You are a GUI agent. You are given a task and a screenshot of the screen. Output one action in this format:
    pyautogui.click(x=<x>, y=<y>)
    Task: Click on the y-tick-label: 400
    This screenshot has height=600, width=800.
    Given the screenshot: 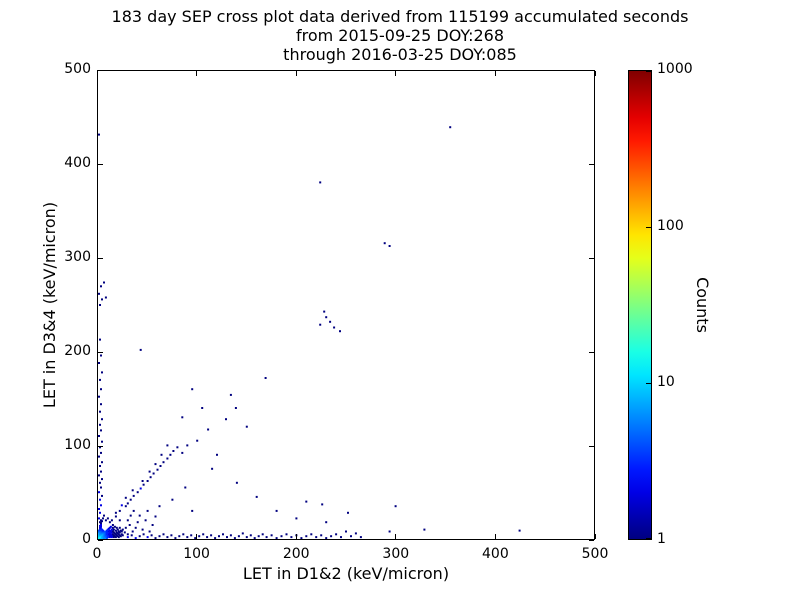 What is the action you would take?
    pyautogui.click(x=77, y=163)
    